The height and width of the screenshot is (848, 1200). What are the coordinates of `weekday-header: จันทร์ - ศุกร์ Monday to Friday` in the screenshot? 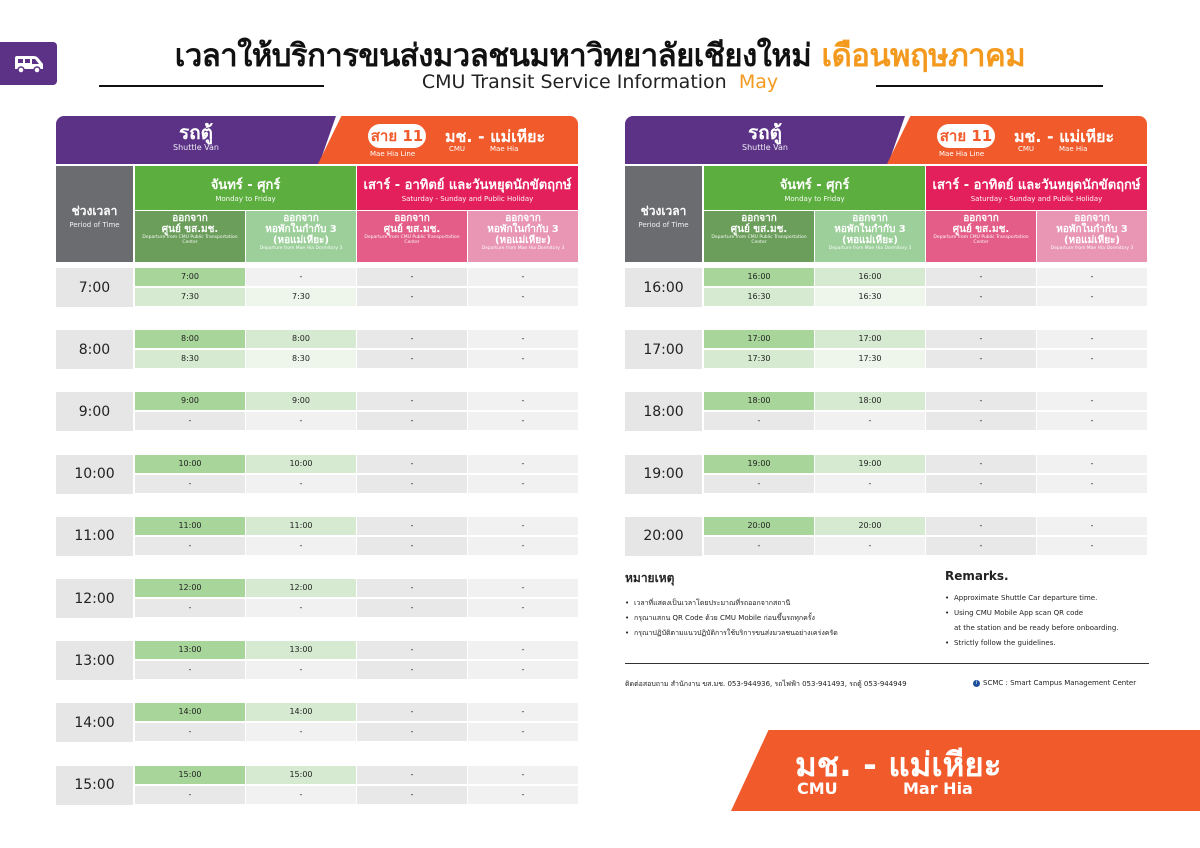 It's located at (814, 188).